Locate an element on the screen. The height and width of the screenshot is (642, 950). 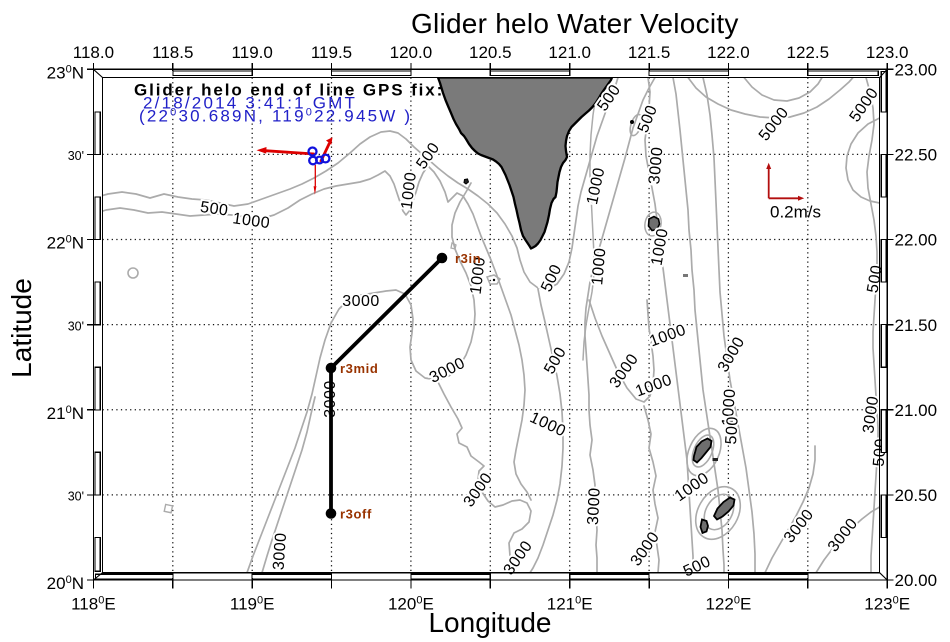
svg-text: 20.50 is located at coordinates (916, 495).